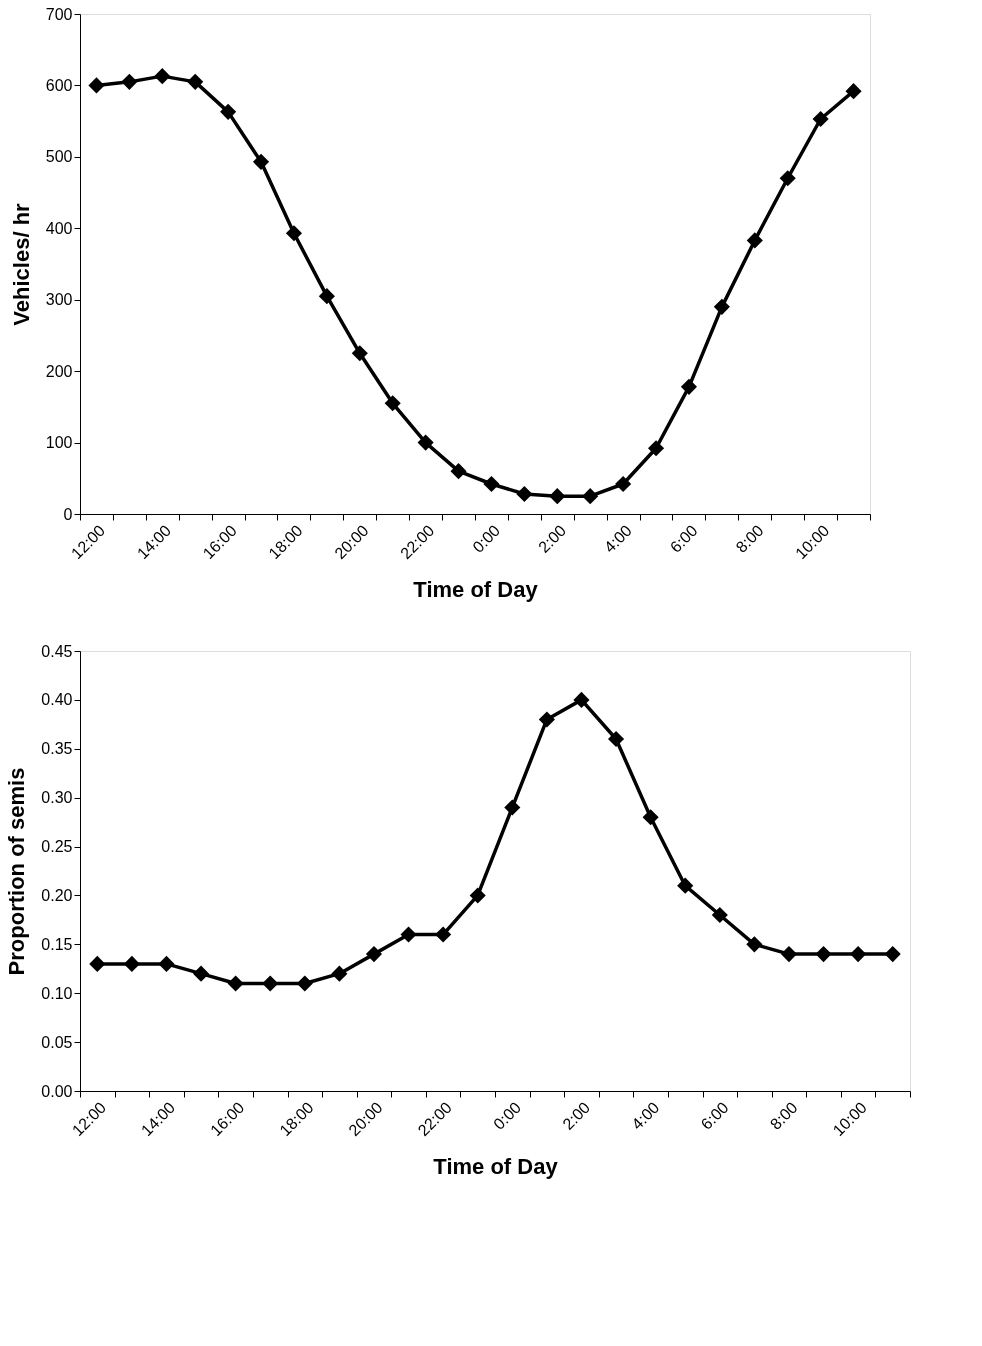 Image resolution: width=982 pixels, height=1346 pixels. I want to click on y-axis-title: Vehicles/ hr, so click(21, 264).